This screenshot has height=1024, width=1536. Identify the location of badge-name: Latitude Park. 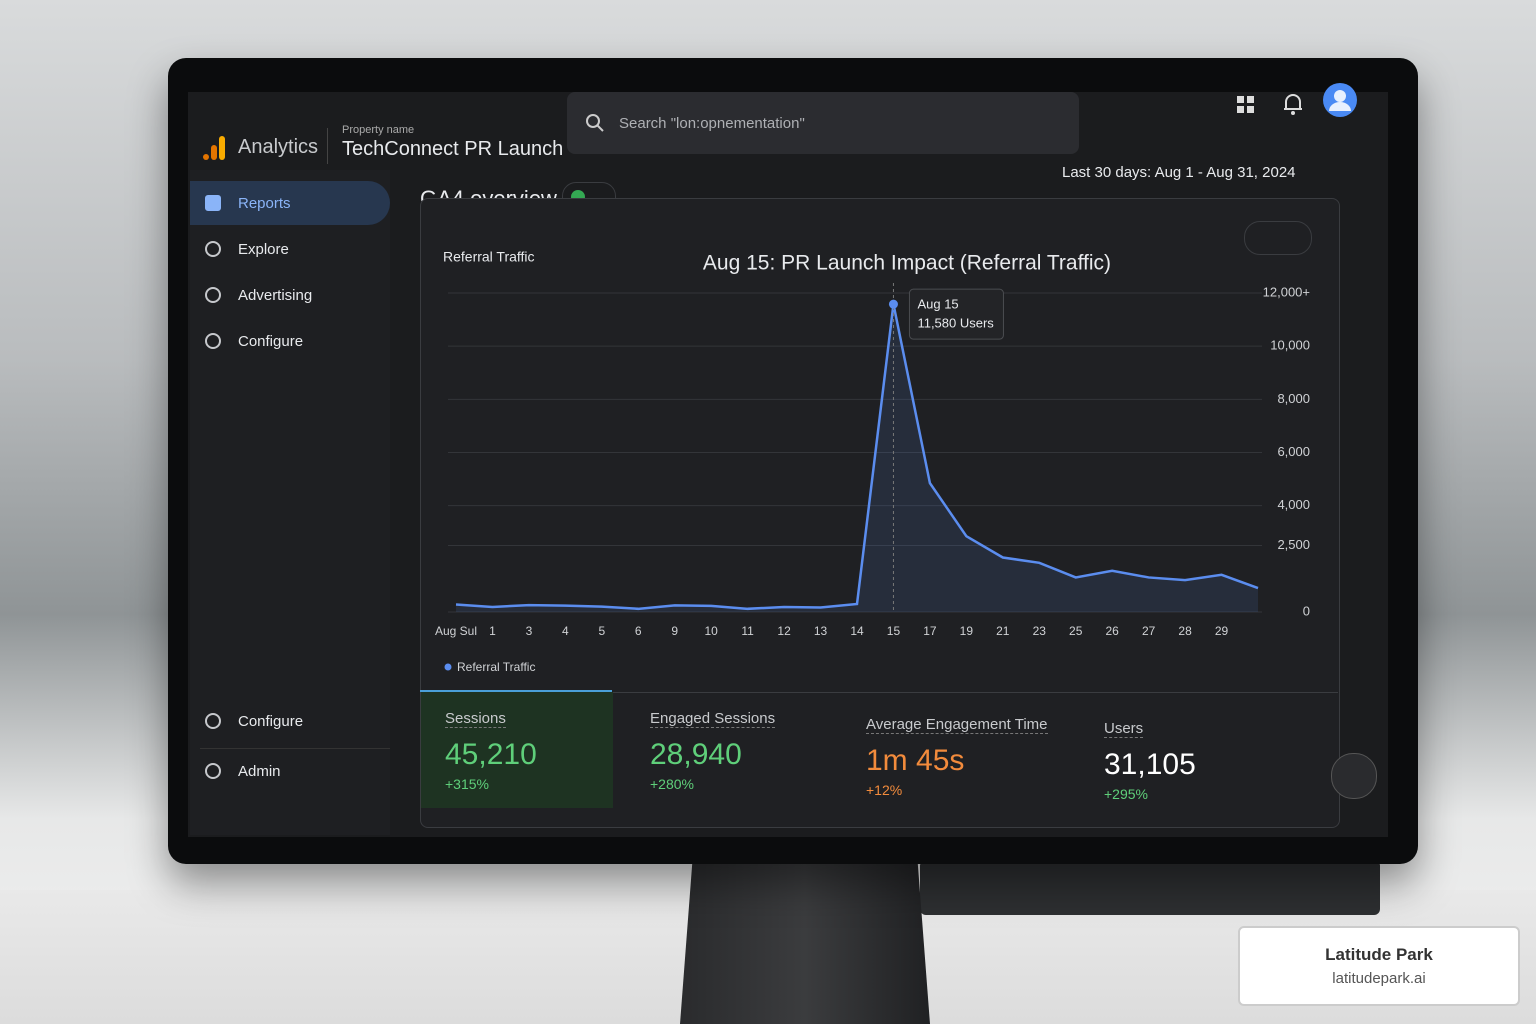
(1379, 954).